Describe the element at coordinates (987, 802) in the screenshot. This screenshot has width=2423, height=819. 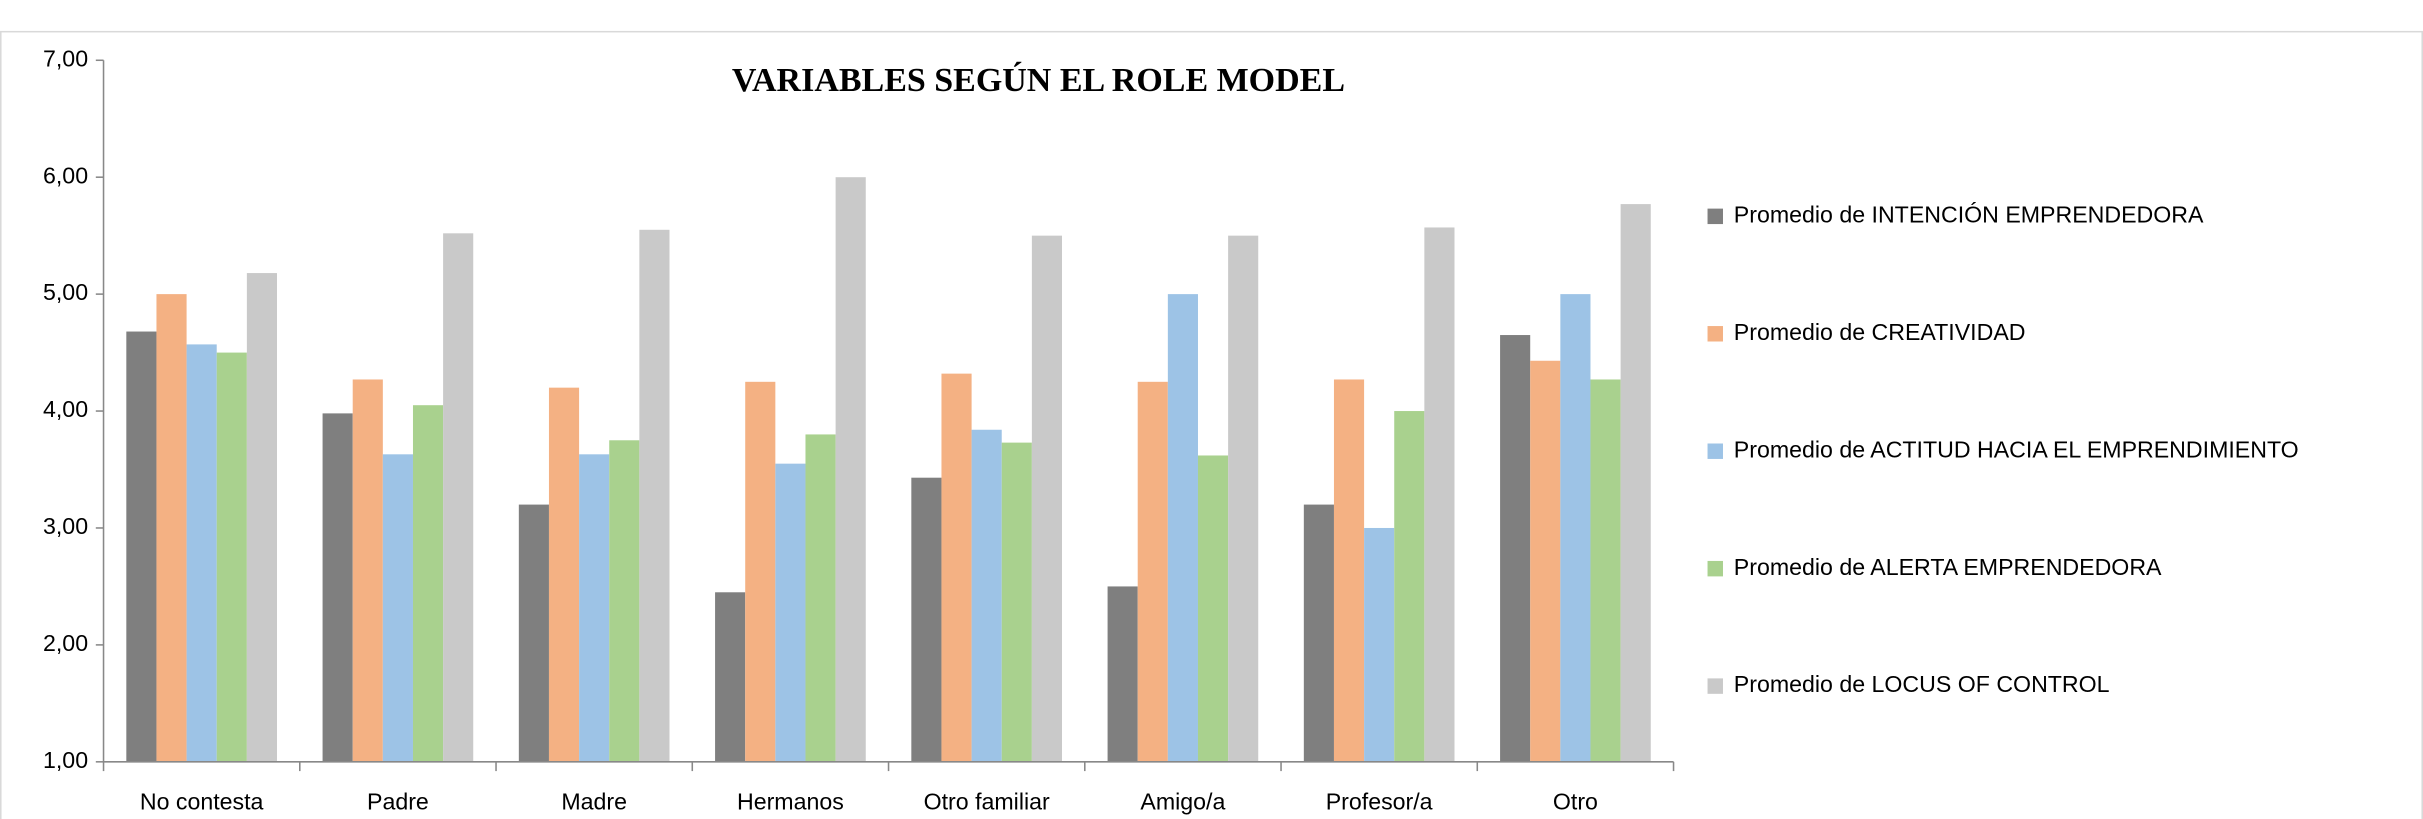
I see `x-tick-label: Otro familiar` at that location.